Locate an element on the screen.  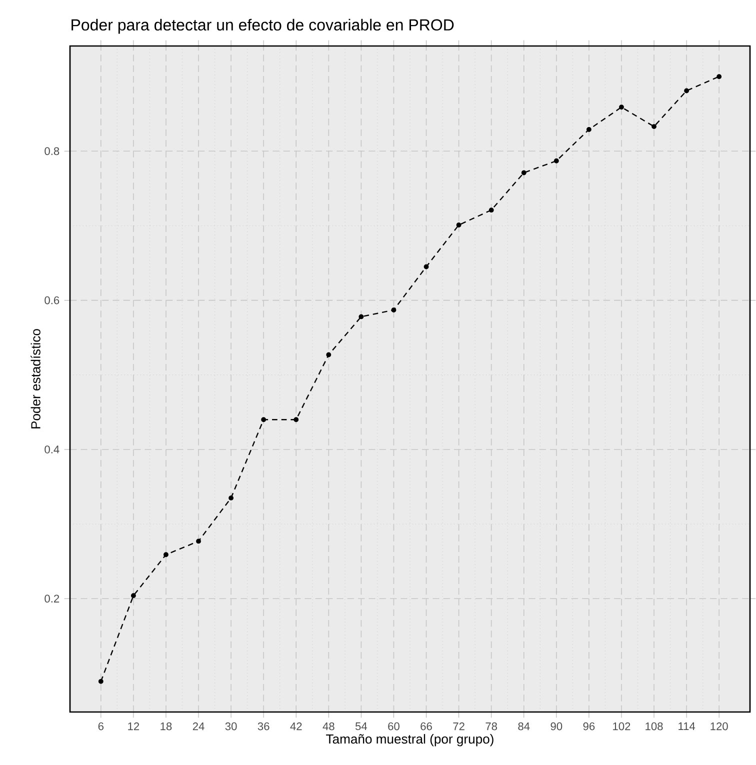
x-tick-label: 42 is located at coordinates (296, 726).